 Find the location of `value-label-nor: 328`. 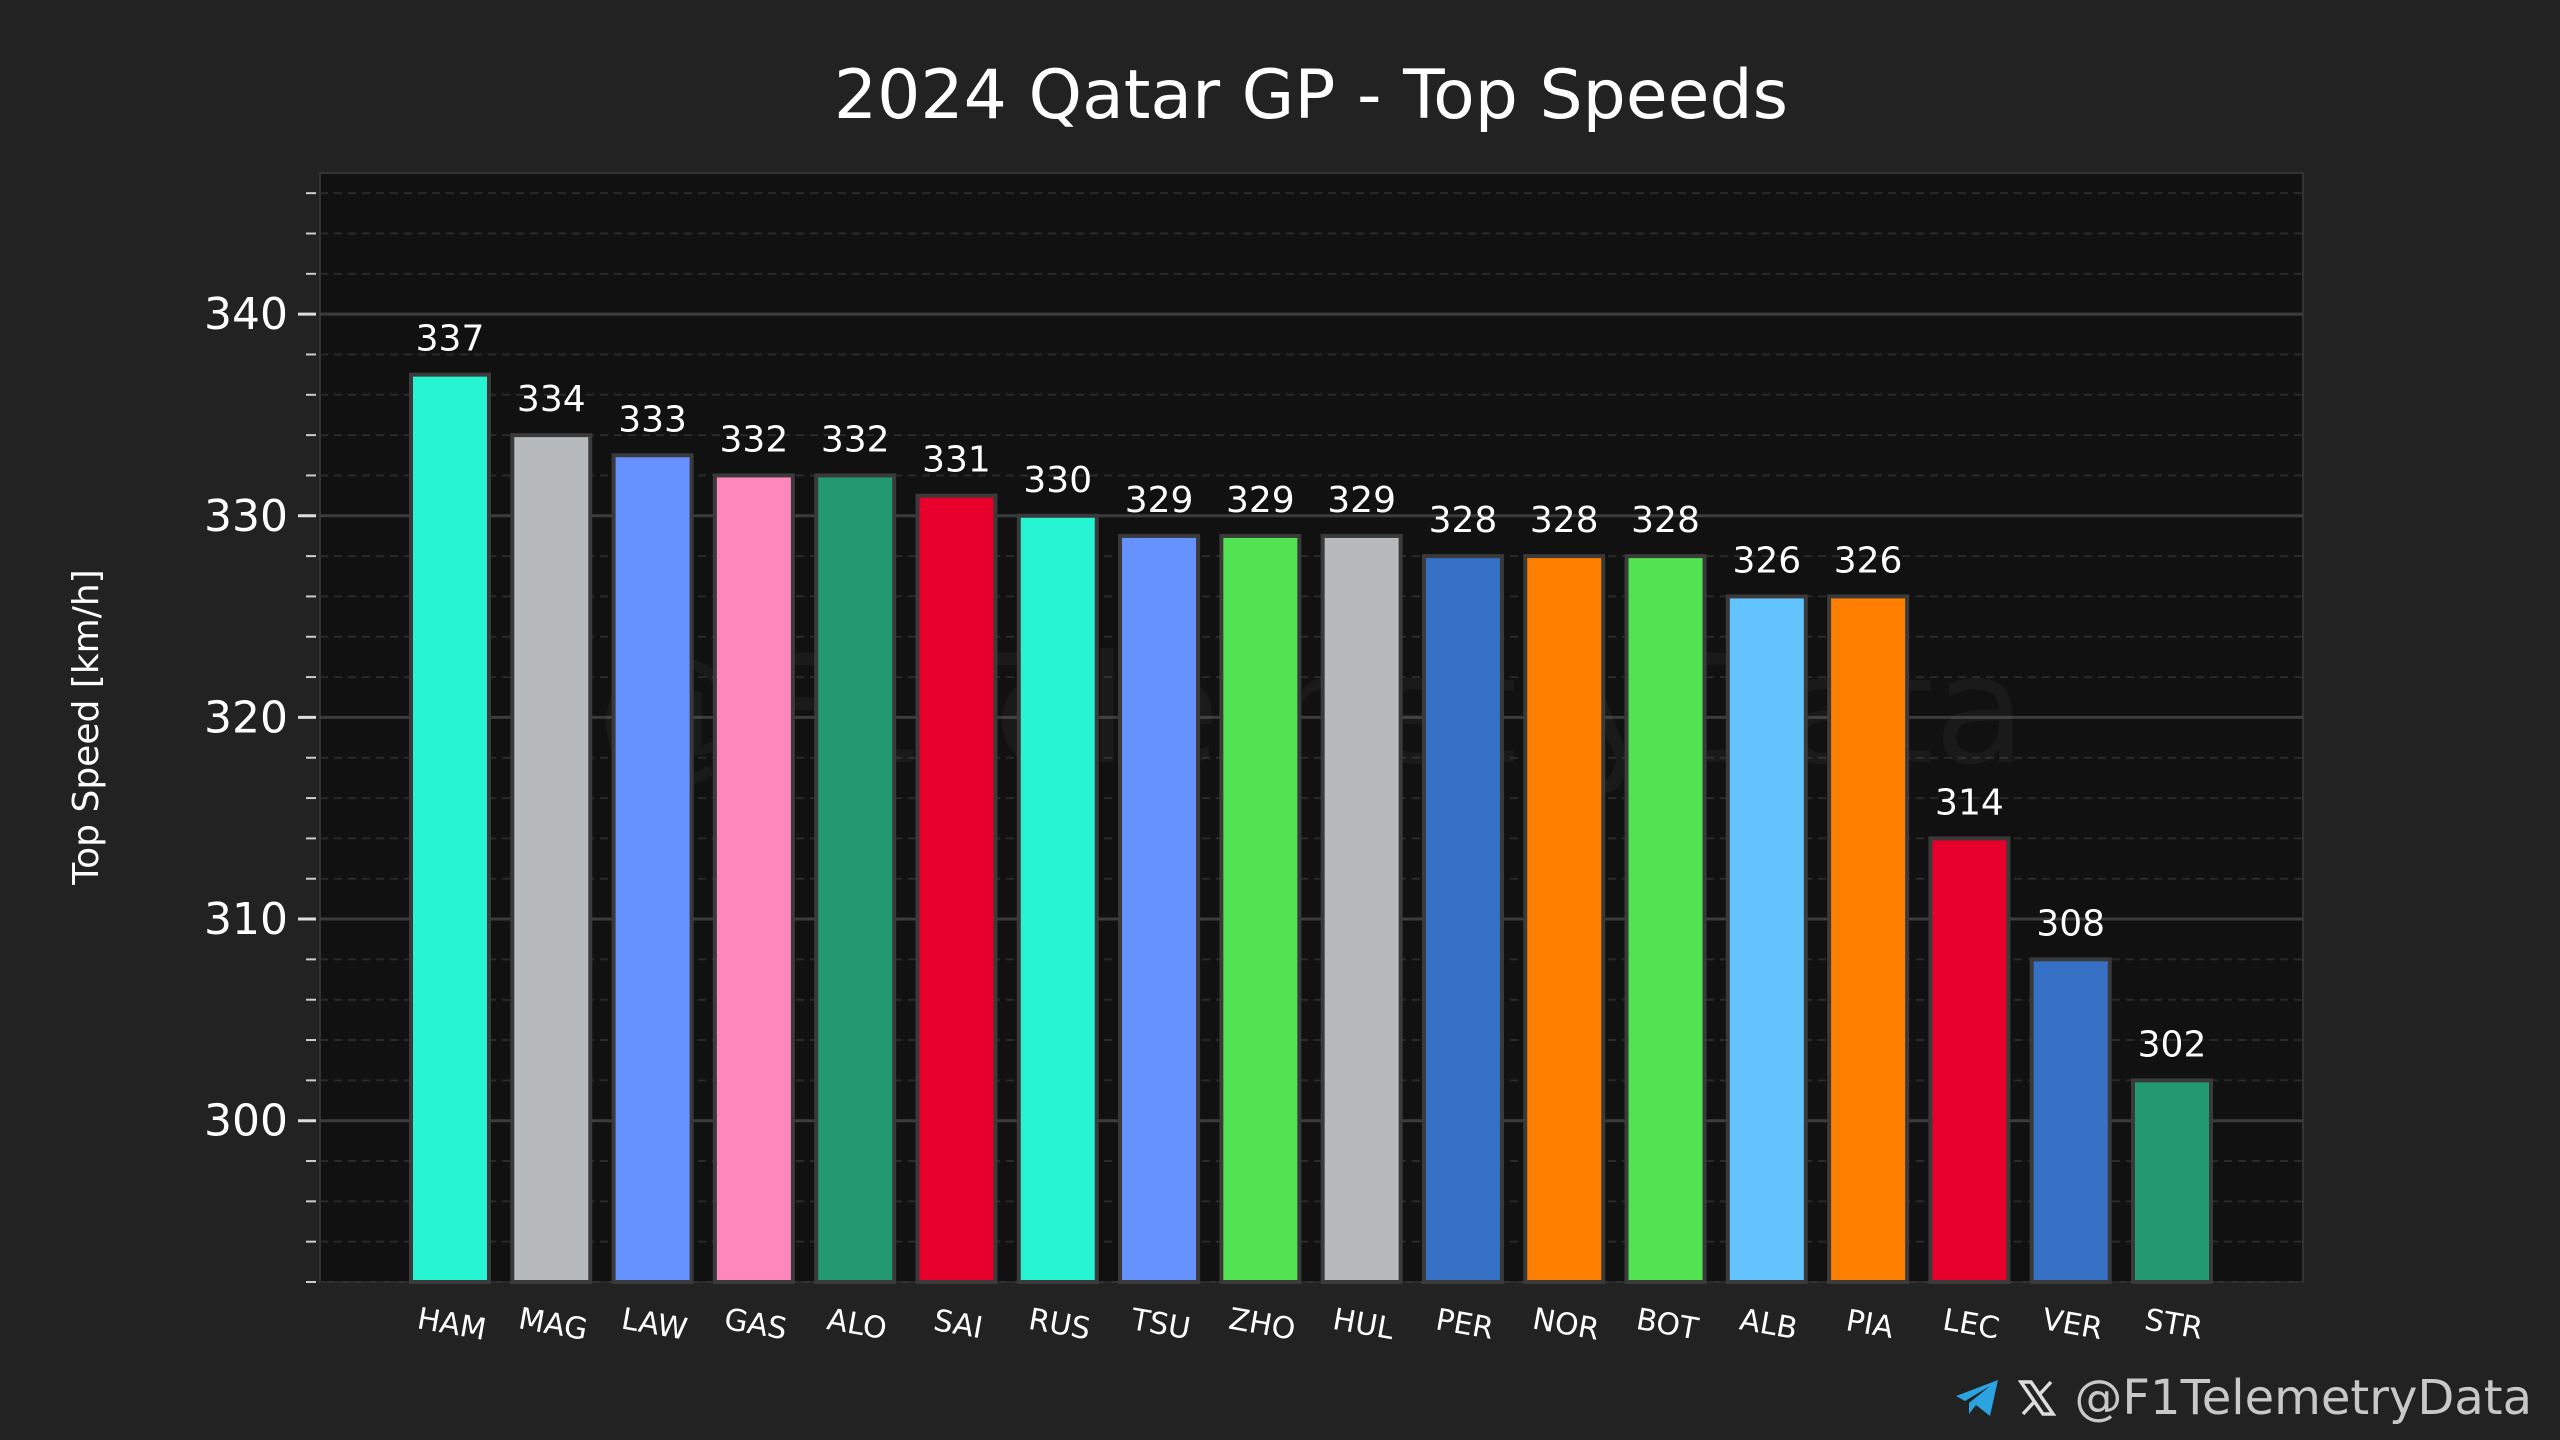

value-label-nor: 328 is located at coordinates (1564, 520).